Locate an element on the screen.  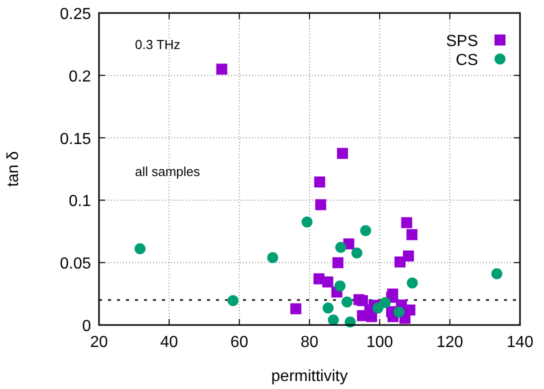
y-tick-label: 0.15 is located at coordinates (76, 139).